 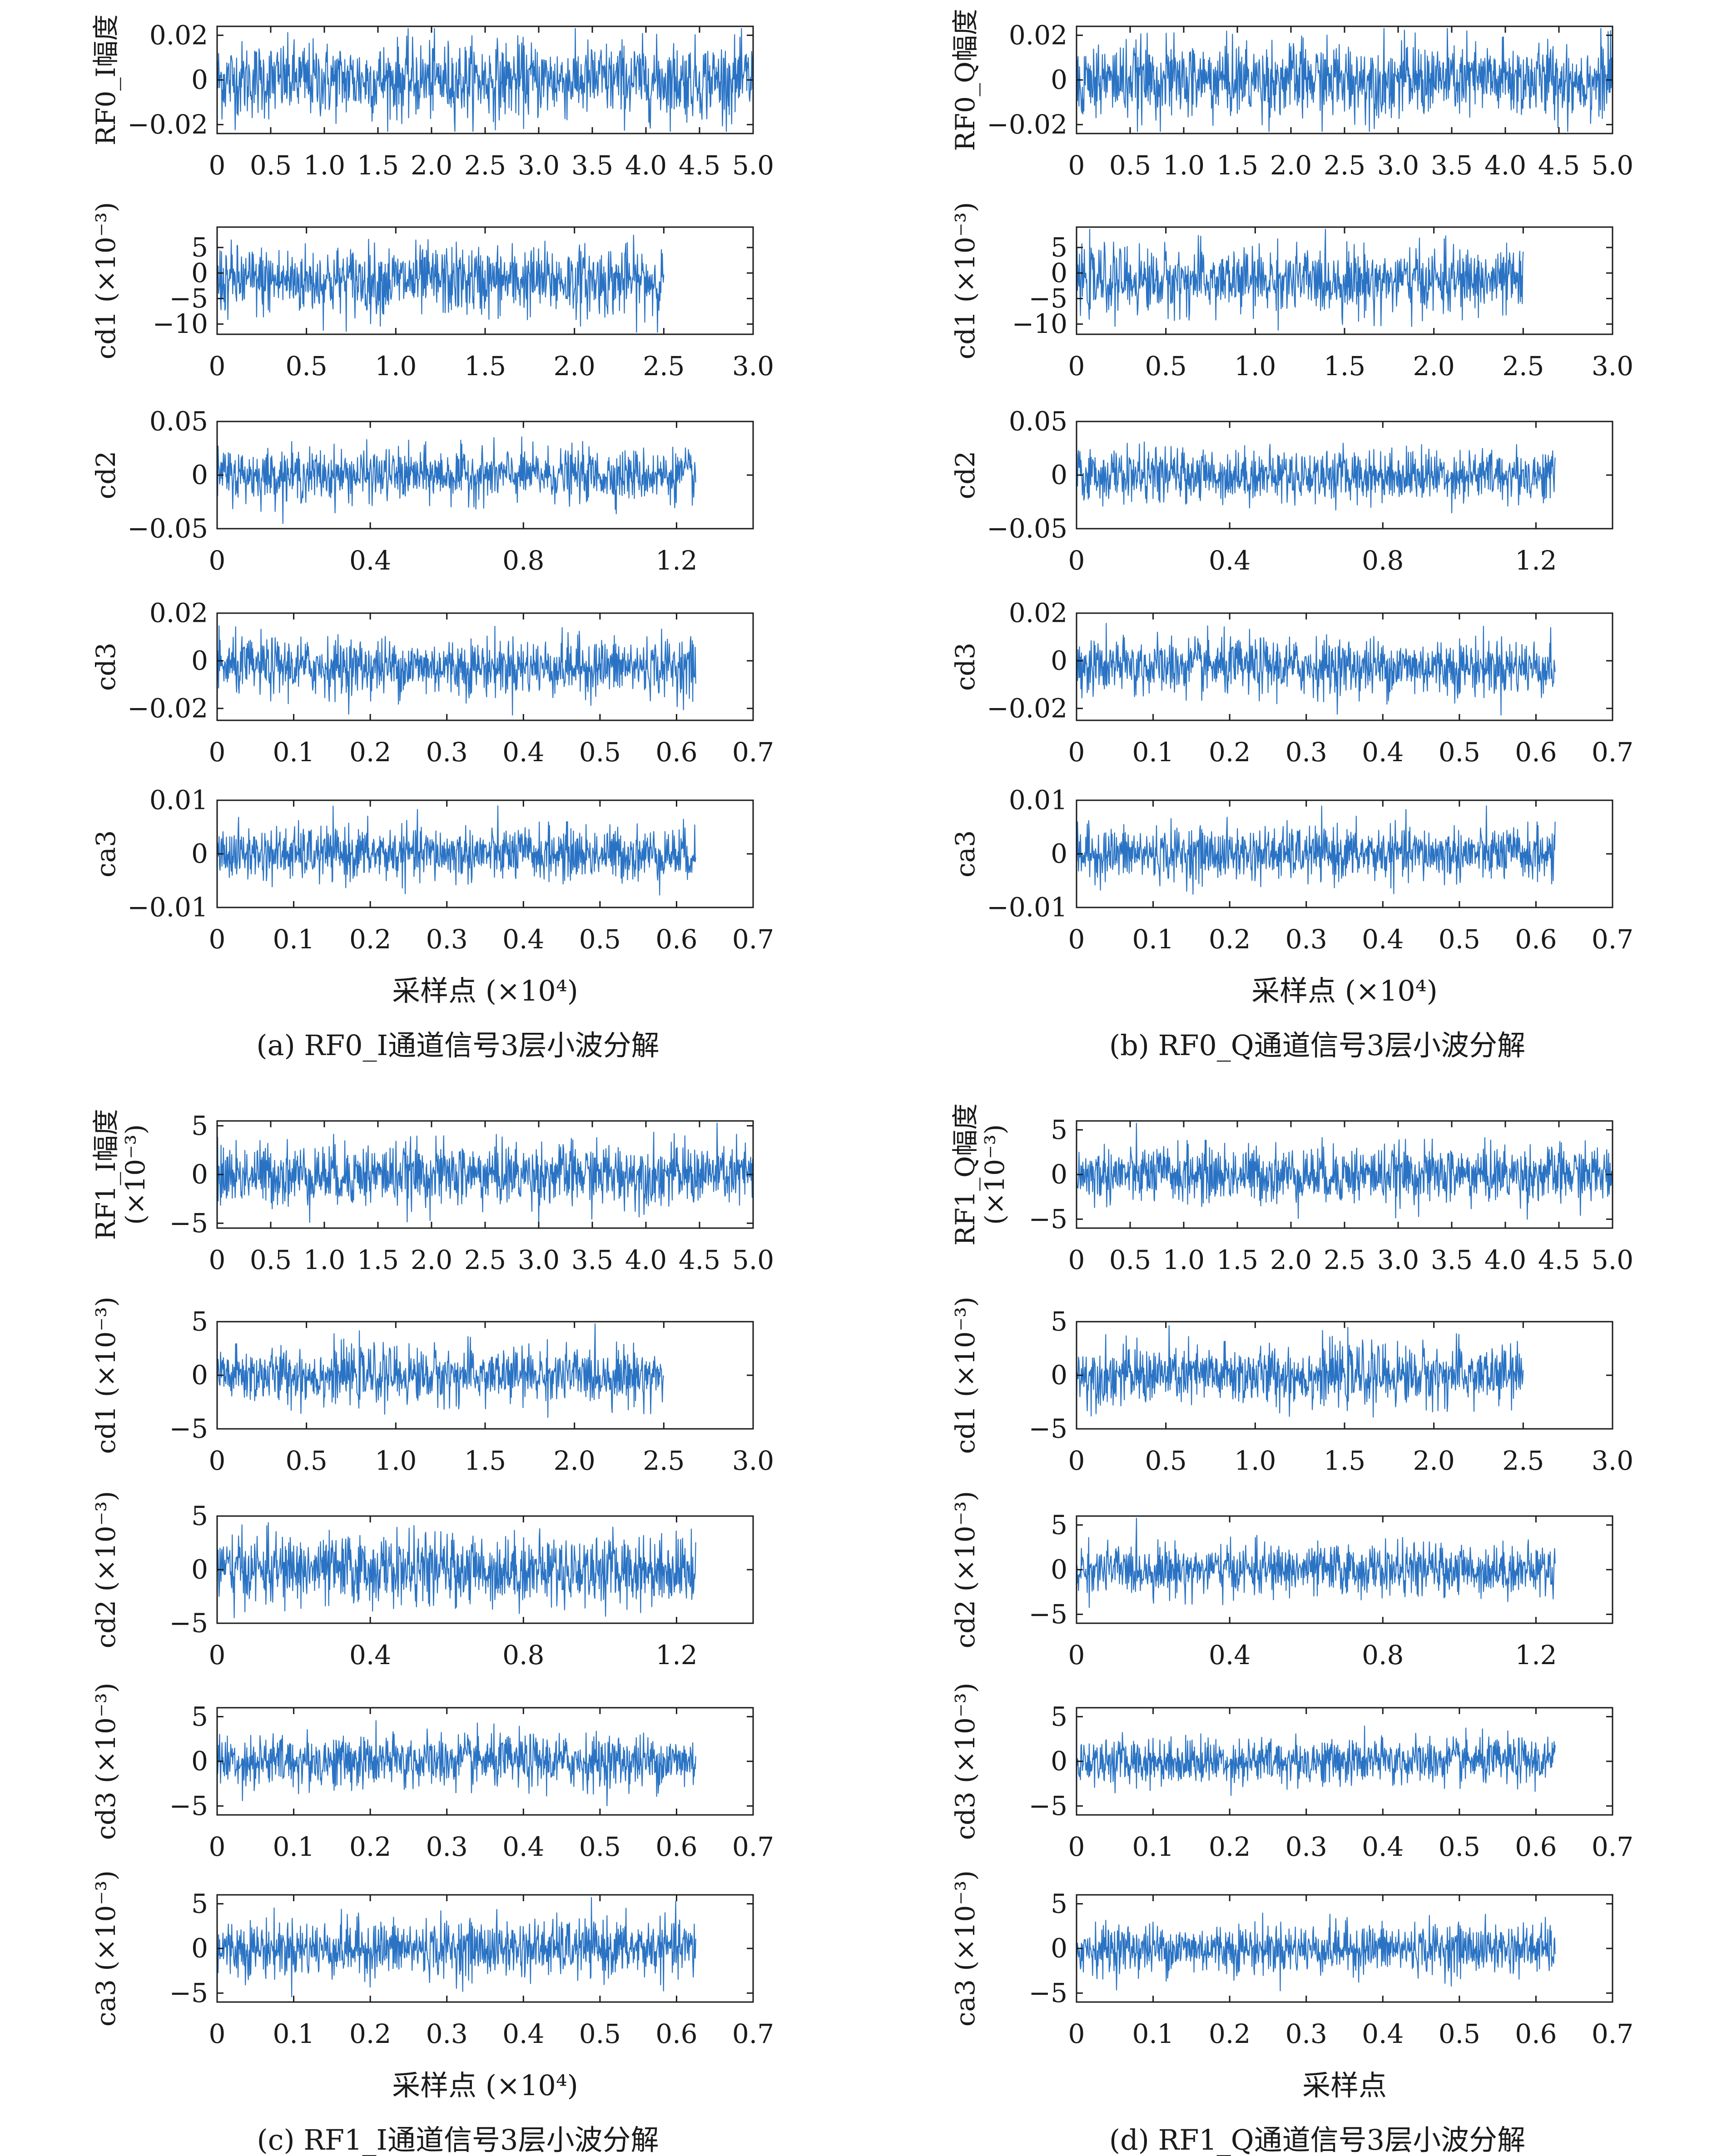 What do you see at coordinates (105, 1569) in the screenshot?
I see `y-axis-label: cd2 (×10⁻³)` at bounding box center [105, 1569].